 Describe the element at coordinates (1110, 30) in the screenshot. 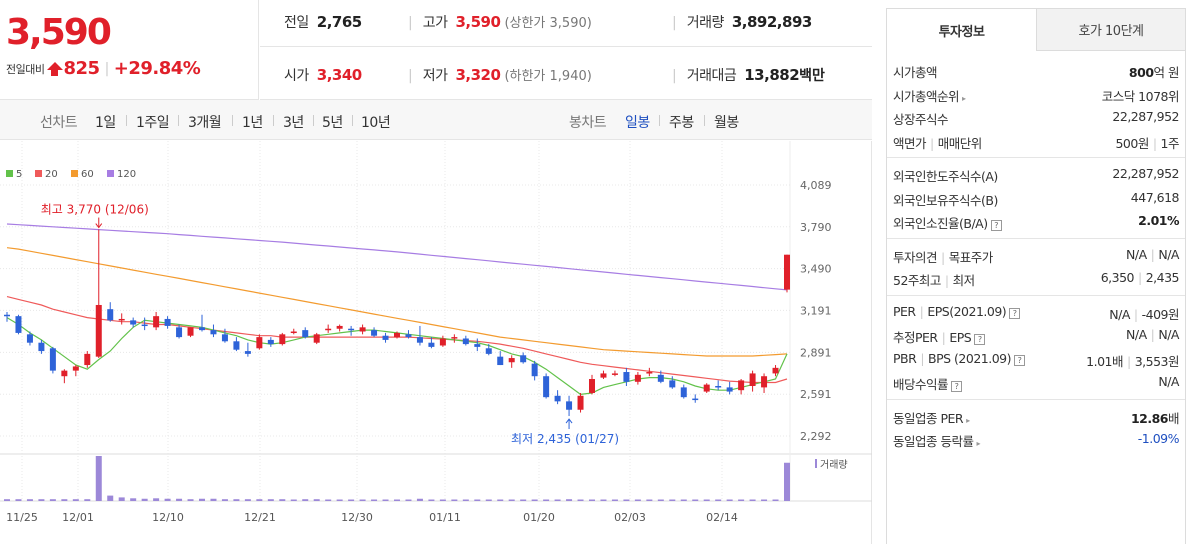

I see `tab-order-book: 호가 10단계` at that location.